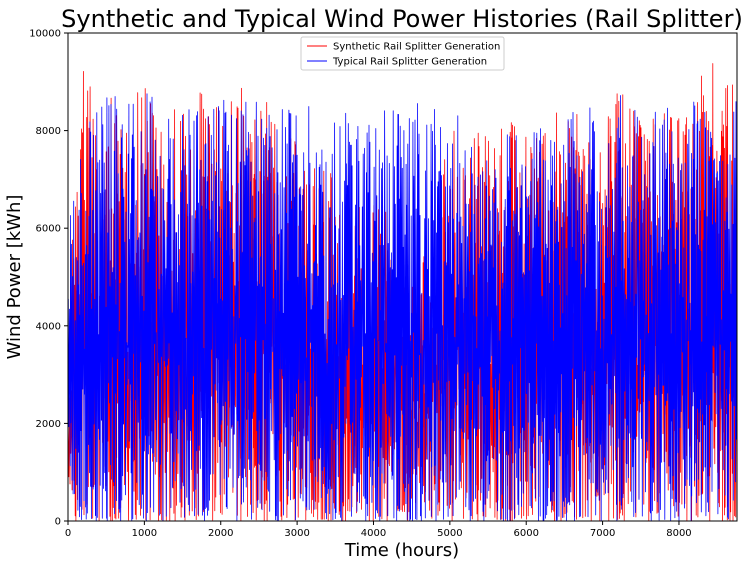  What do you see at coordinates (14, 277) in the screenshot?
I see `y-axis-title: Wind Power [kWh]` at bounding box center [14, 277].